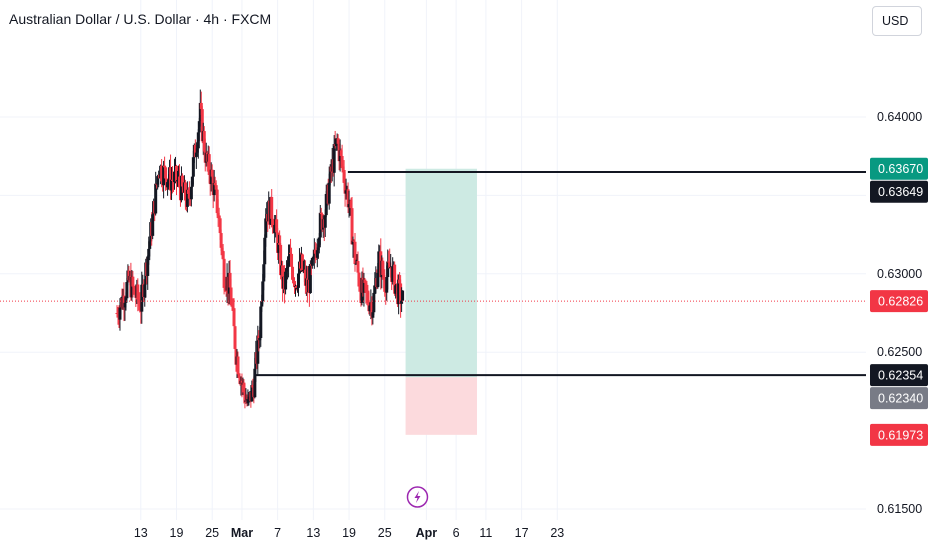 The width and height of the screenshot is (932, 550). I want to click on price-tag-label: 0.62826, so click(900, 302).